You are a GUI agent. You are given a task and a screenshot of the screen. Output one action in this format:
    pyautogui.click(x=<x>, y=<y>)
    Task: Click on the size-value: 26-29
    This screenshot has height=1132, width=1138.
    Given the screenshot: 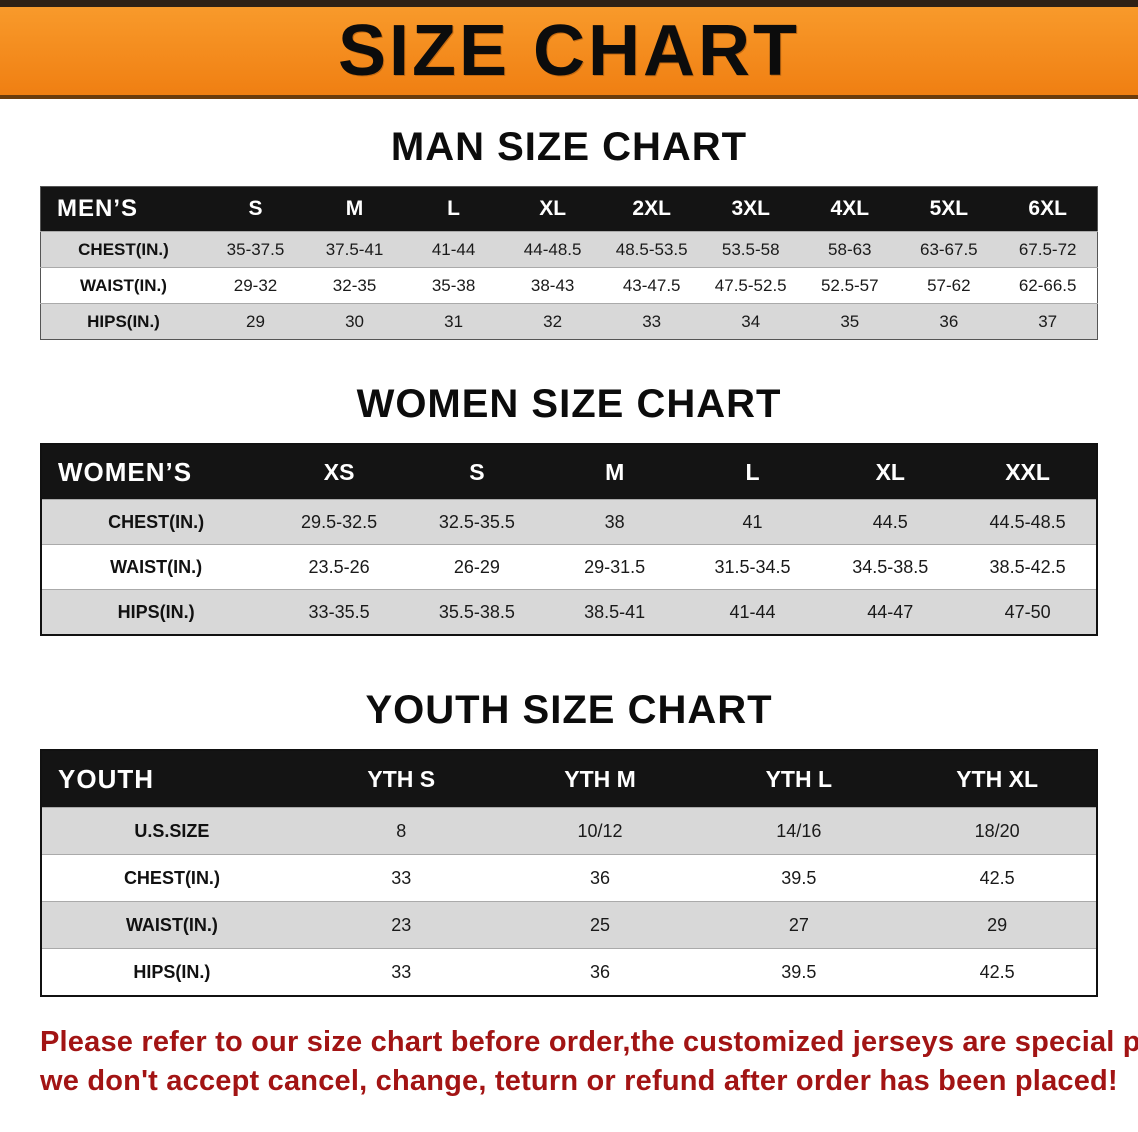 What is the action you would take?
    pyautogui.click(x=476, y=567)
    